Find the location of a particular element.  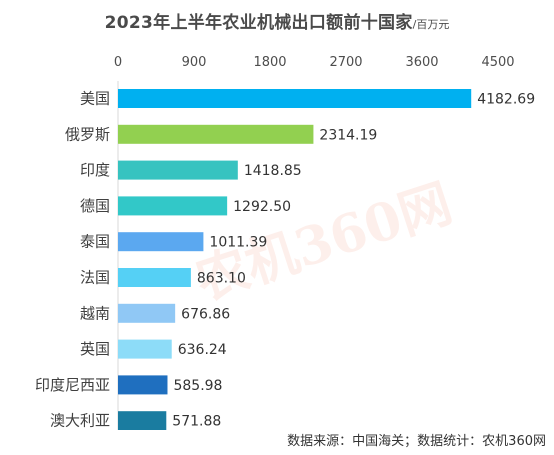

value-label: 676.86 is located at coordinates (205, 314).